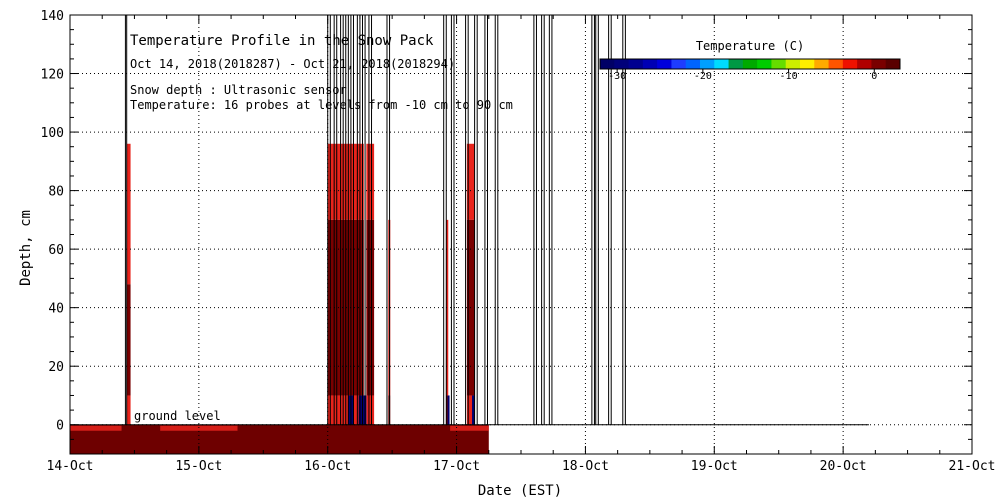 The height and width of the screenshot is (500, 1000). I want to click on note-snow-depth: Snow depth : Ultrasonic sensor, so click(238, 90).